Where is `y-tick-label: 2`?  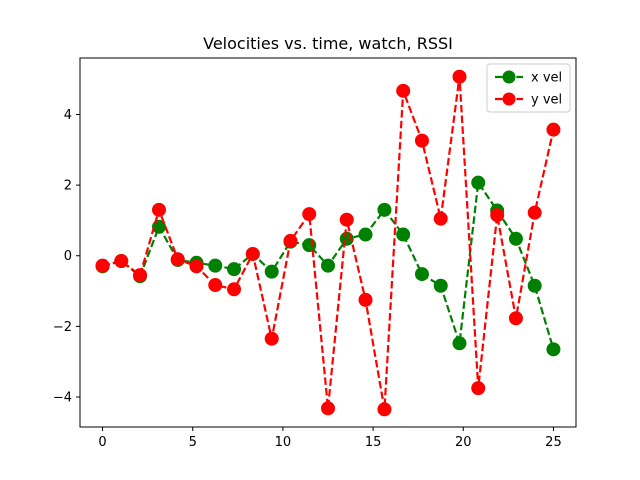 y-tick-label: 2 is located at coordinates (68, 186).